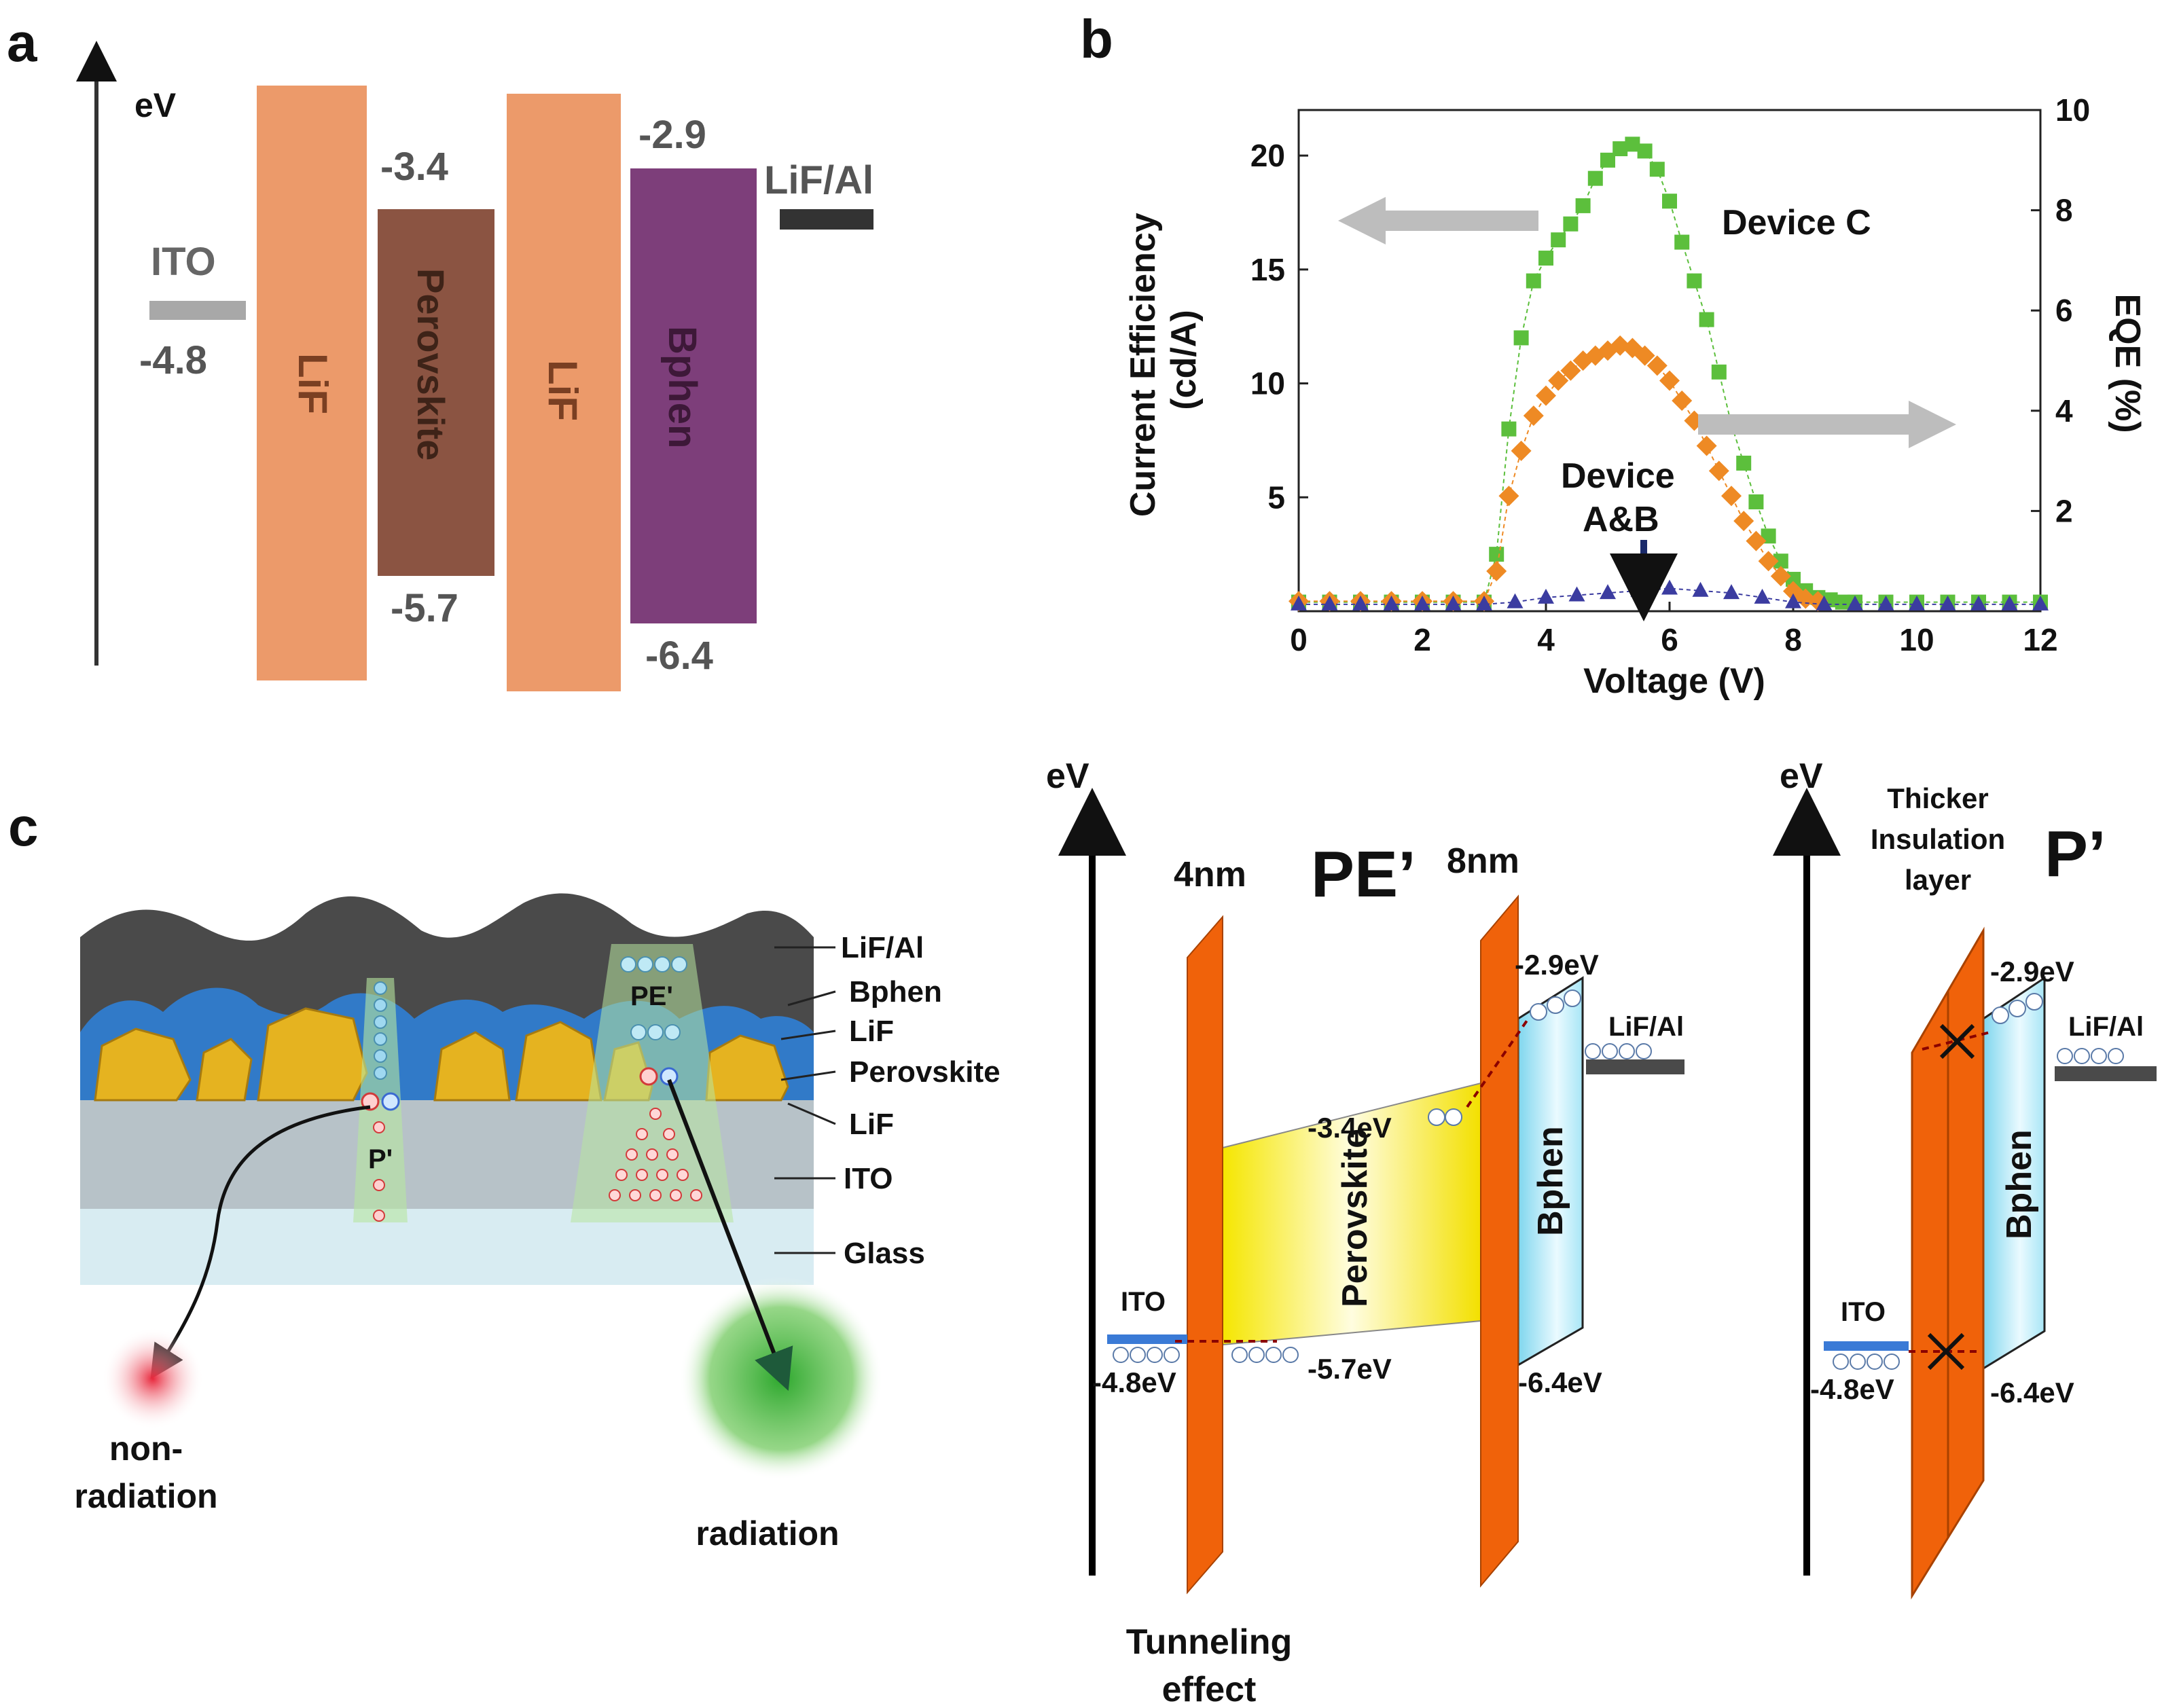 This screenshot has width=2162, height=1708. I want to click on pe-prime-channel: PE', so click(653, 1083).